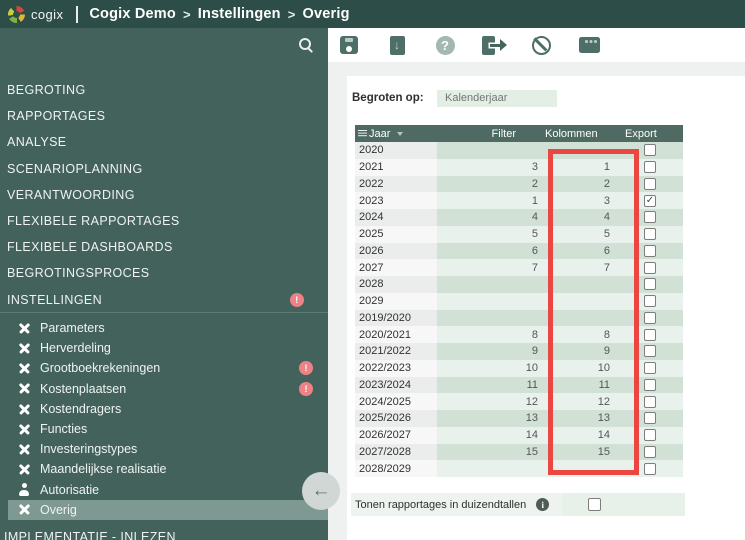 Image resolution: width=745 pixels, height=540 pixels. I want to click on cell-filter: 15, so click(491, 452).